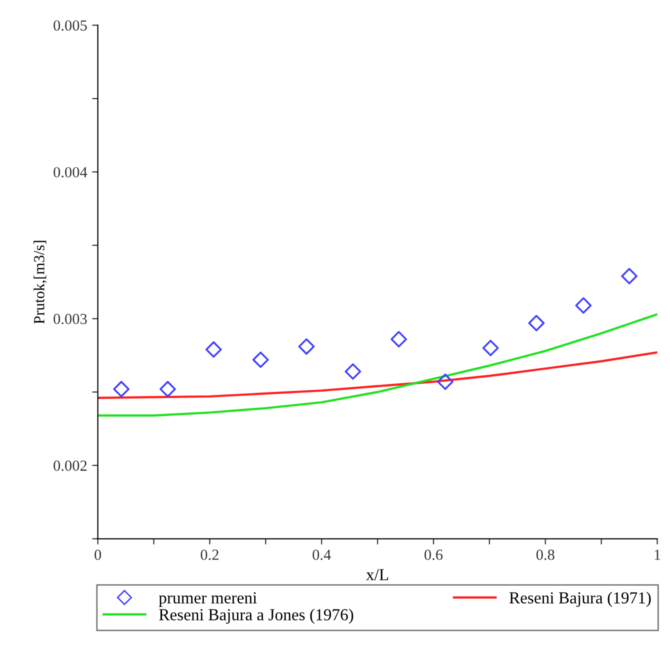  I want to click on y-axis-title: Prutok,[m3/s], so click(40, 282).